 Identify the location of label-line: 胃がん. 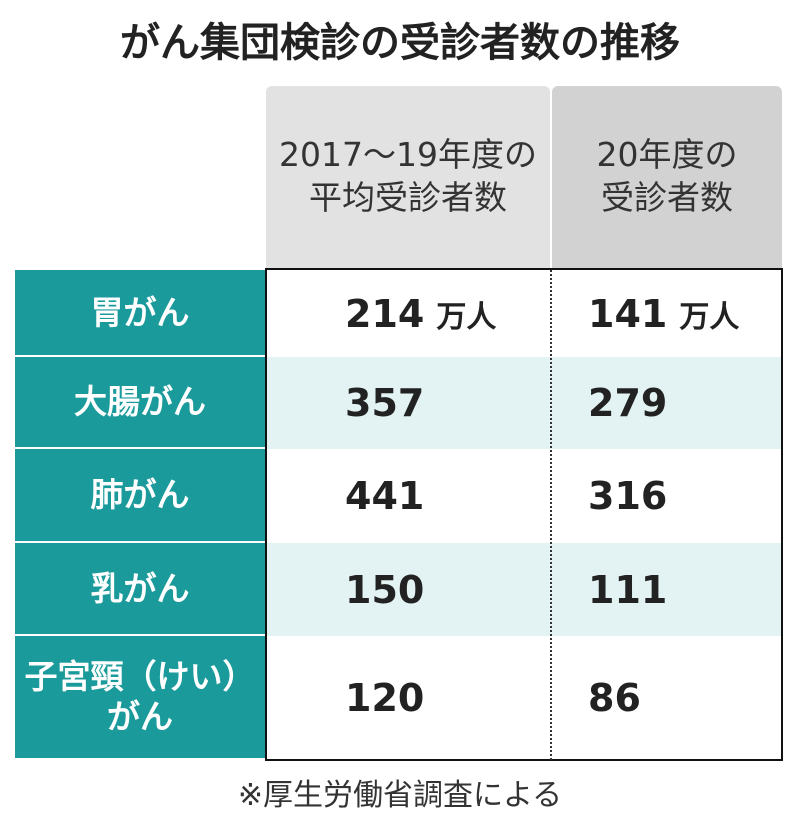
(140, 312).